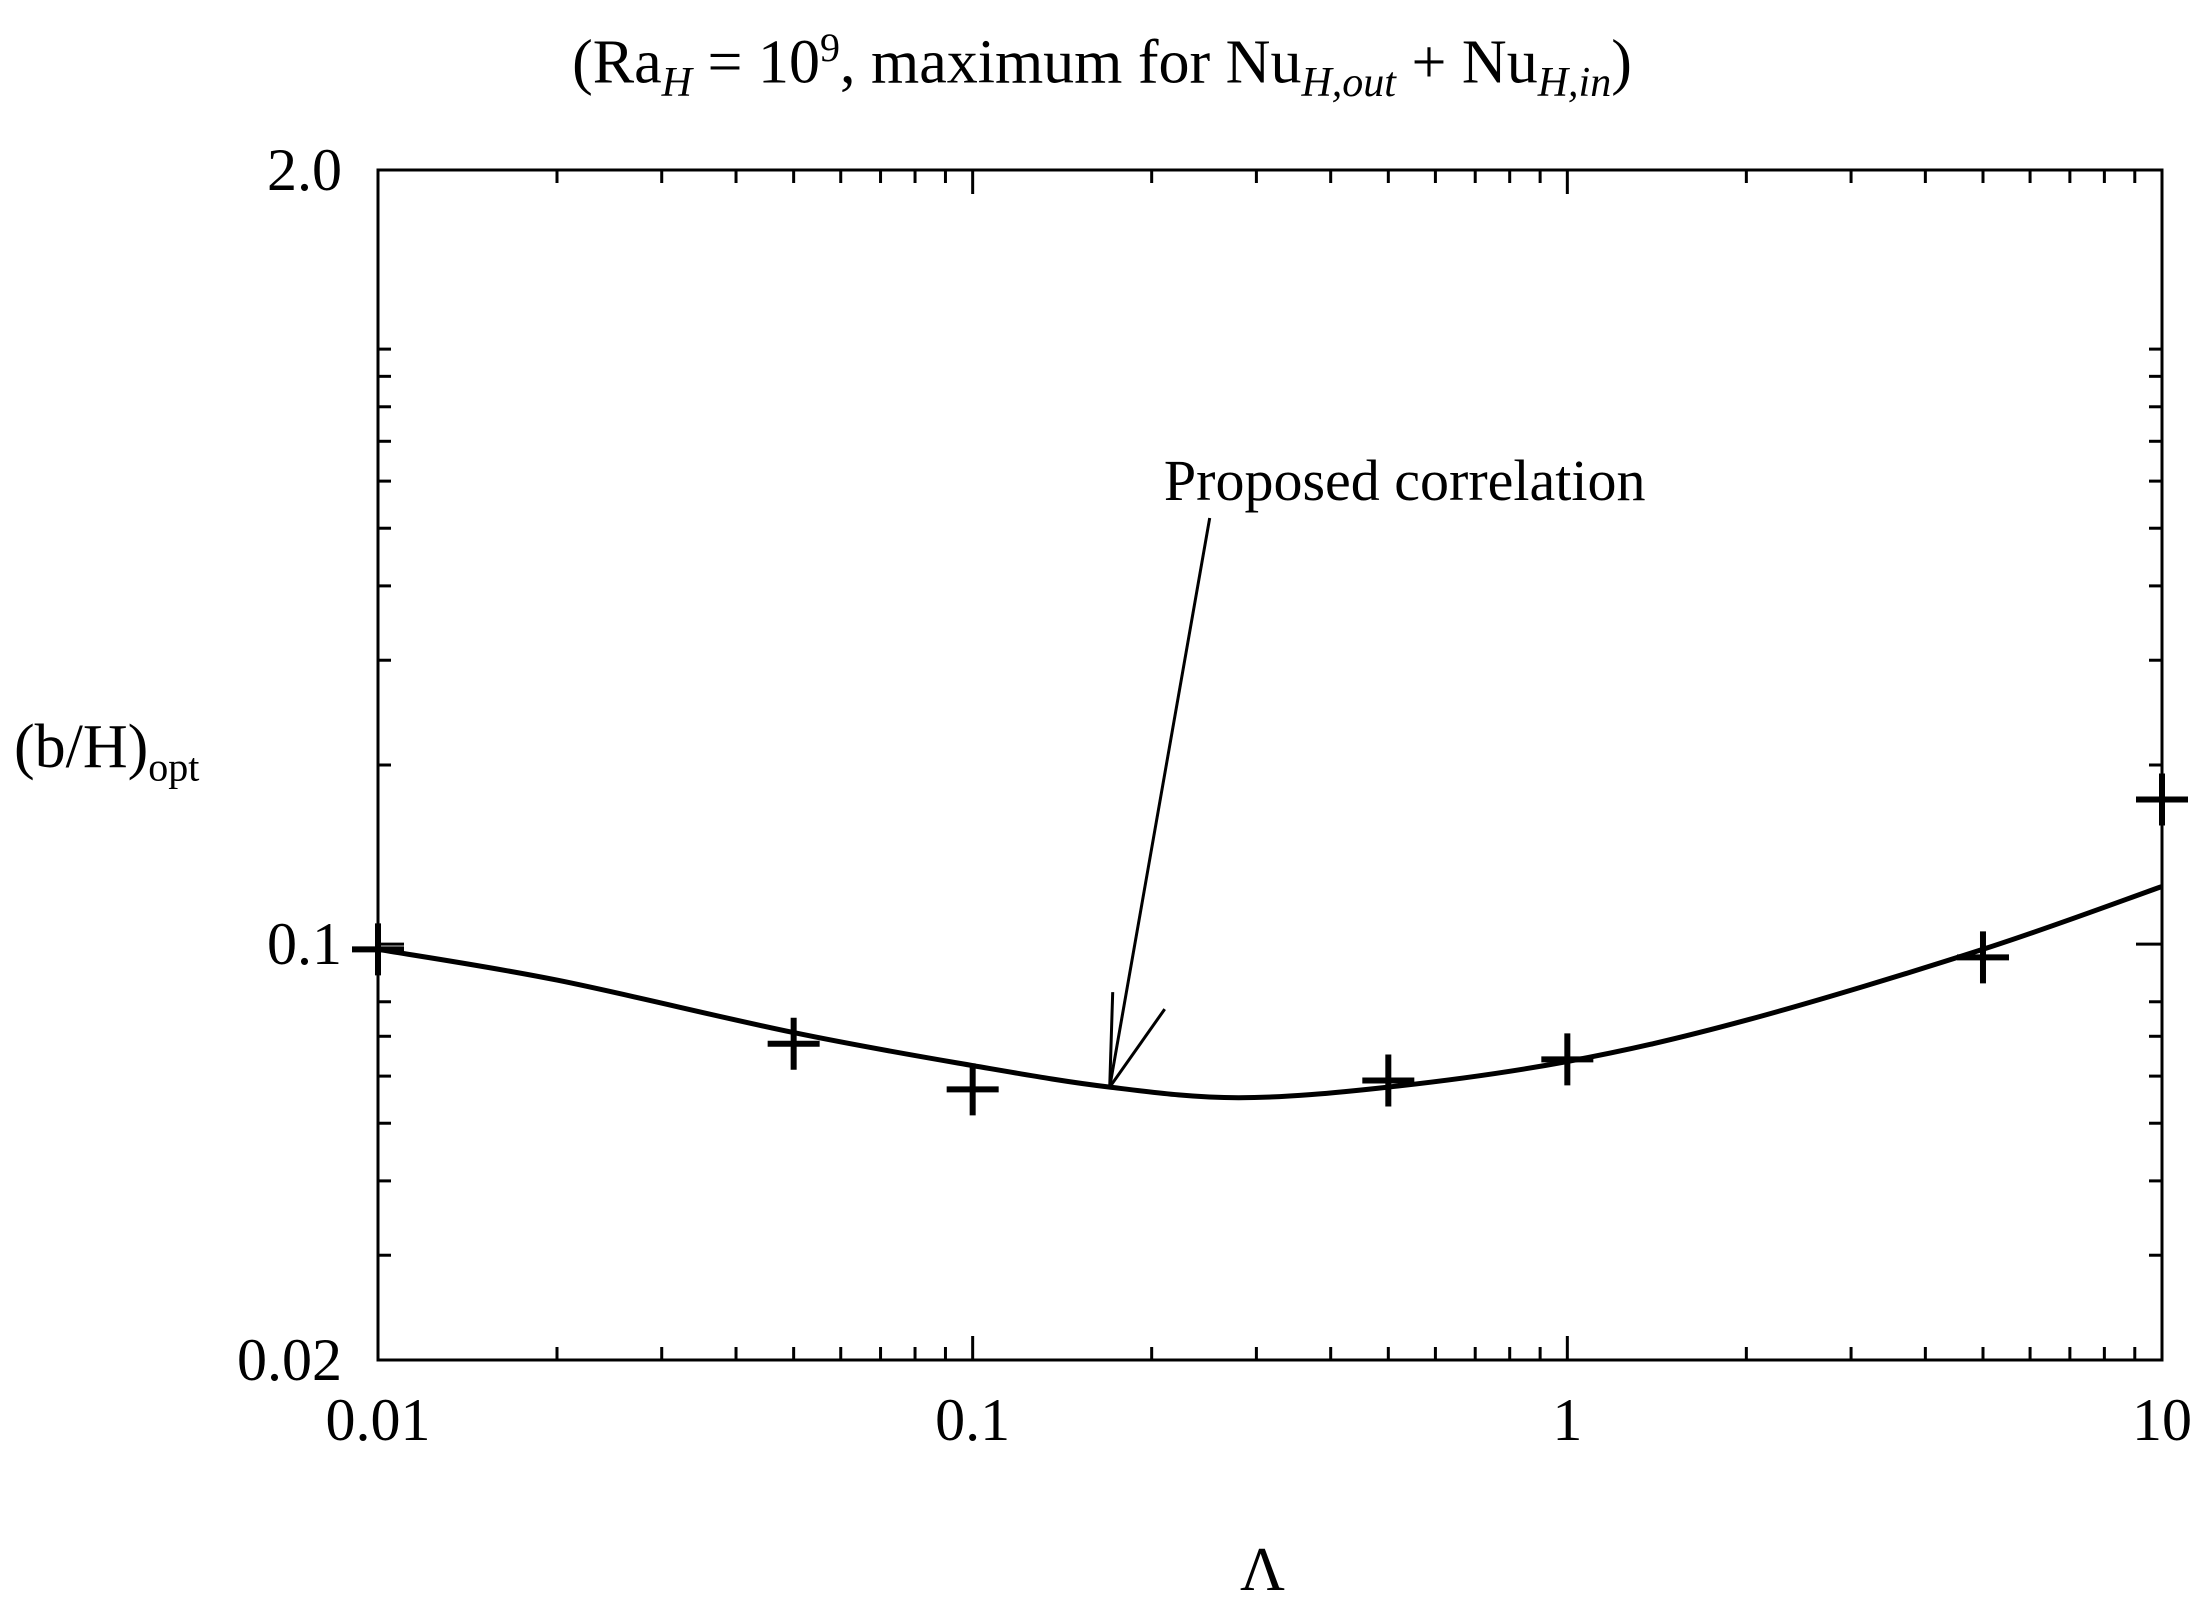 Image resolution: width=2204 pixels, height=1617 pixels. I want to click on x-axis-label: Λ, so click(1262, 1570).